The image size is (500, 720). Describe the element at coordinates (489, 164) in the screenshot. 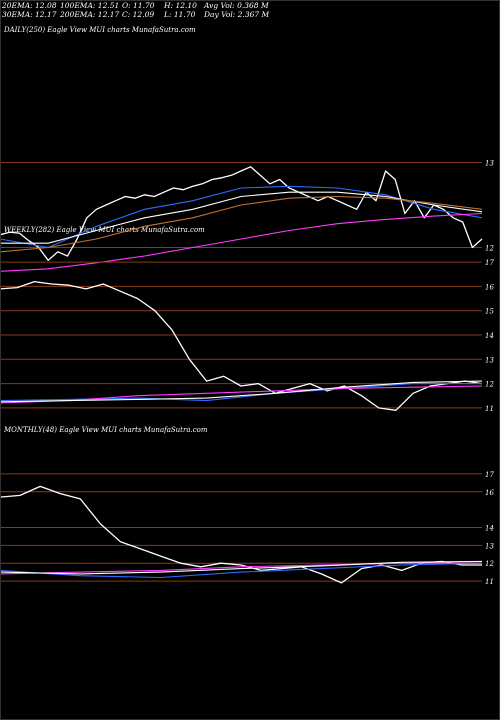

I see `daily-y-tick-label: 13` at that location.